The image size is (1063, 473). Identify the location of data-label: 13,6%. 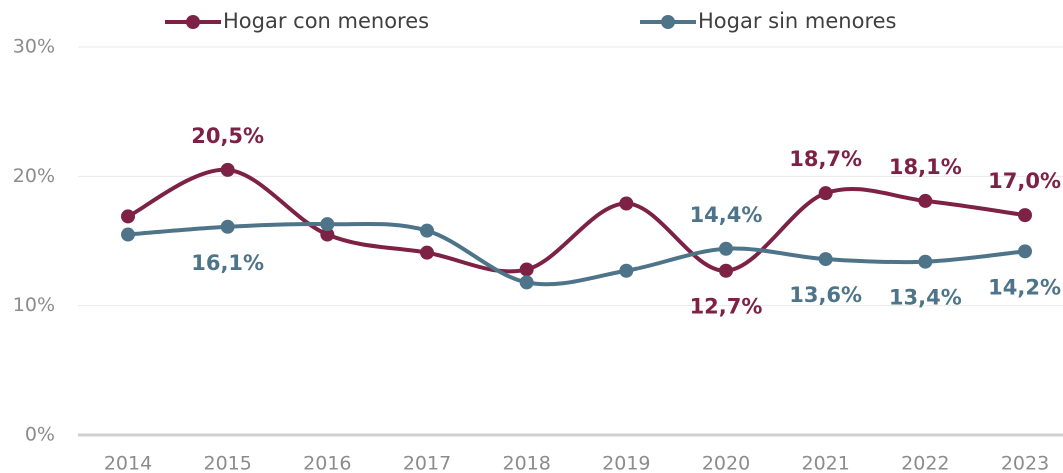
(825, 295).